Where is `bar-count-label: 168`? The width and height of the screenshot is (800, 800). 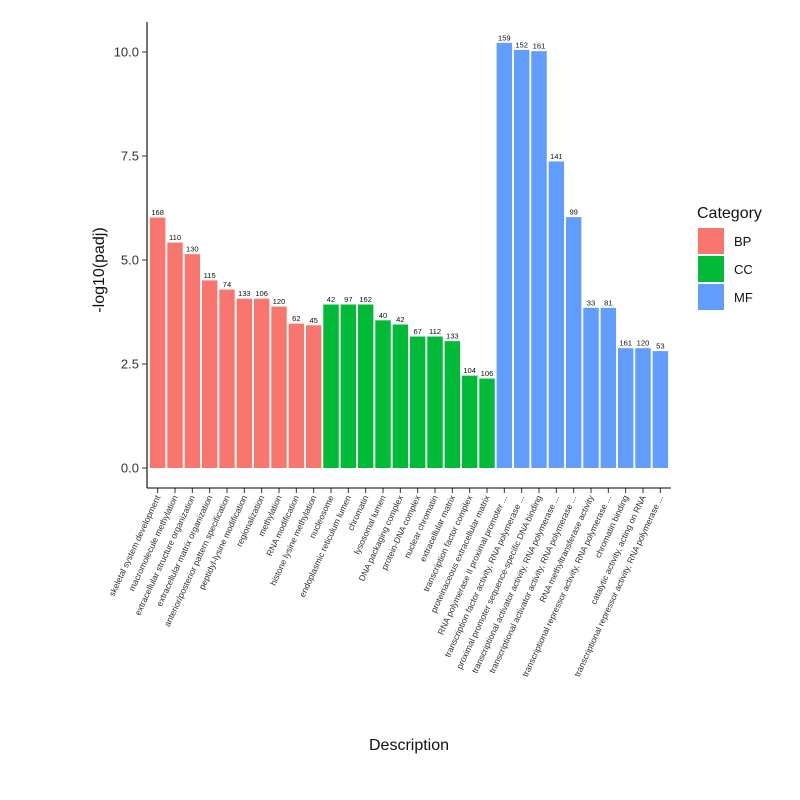
bar-count-label: 168 is located at coordinates (157, 212).